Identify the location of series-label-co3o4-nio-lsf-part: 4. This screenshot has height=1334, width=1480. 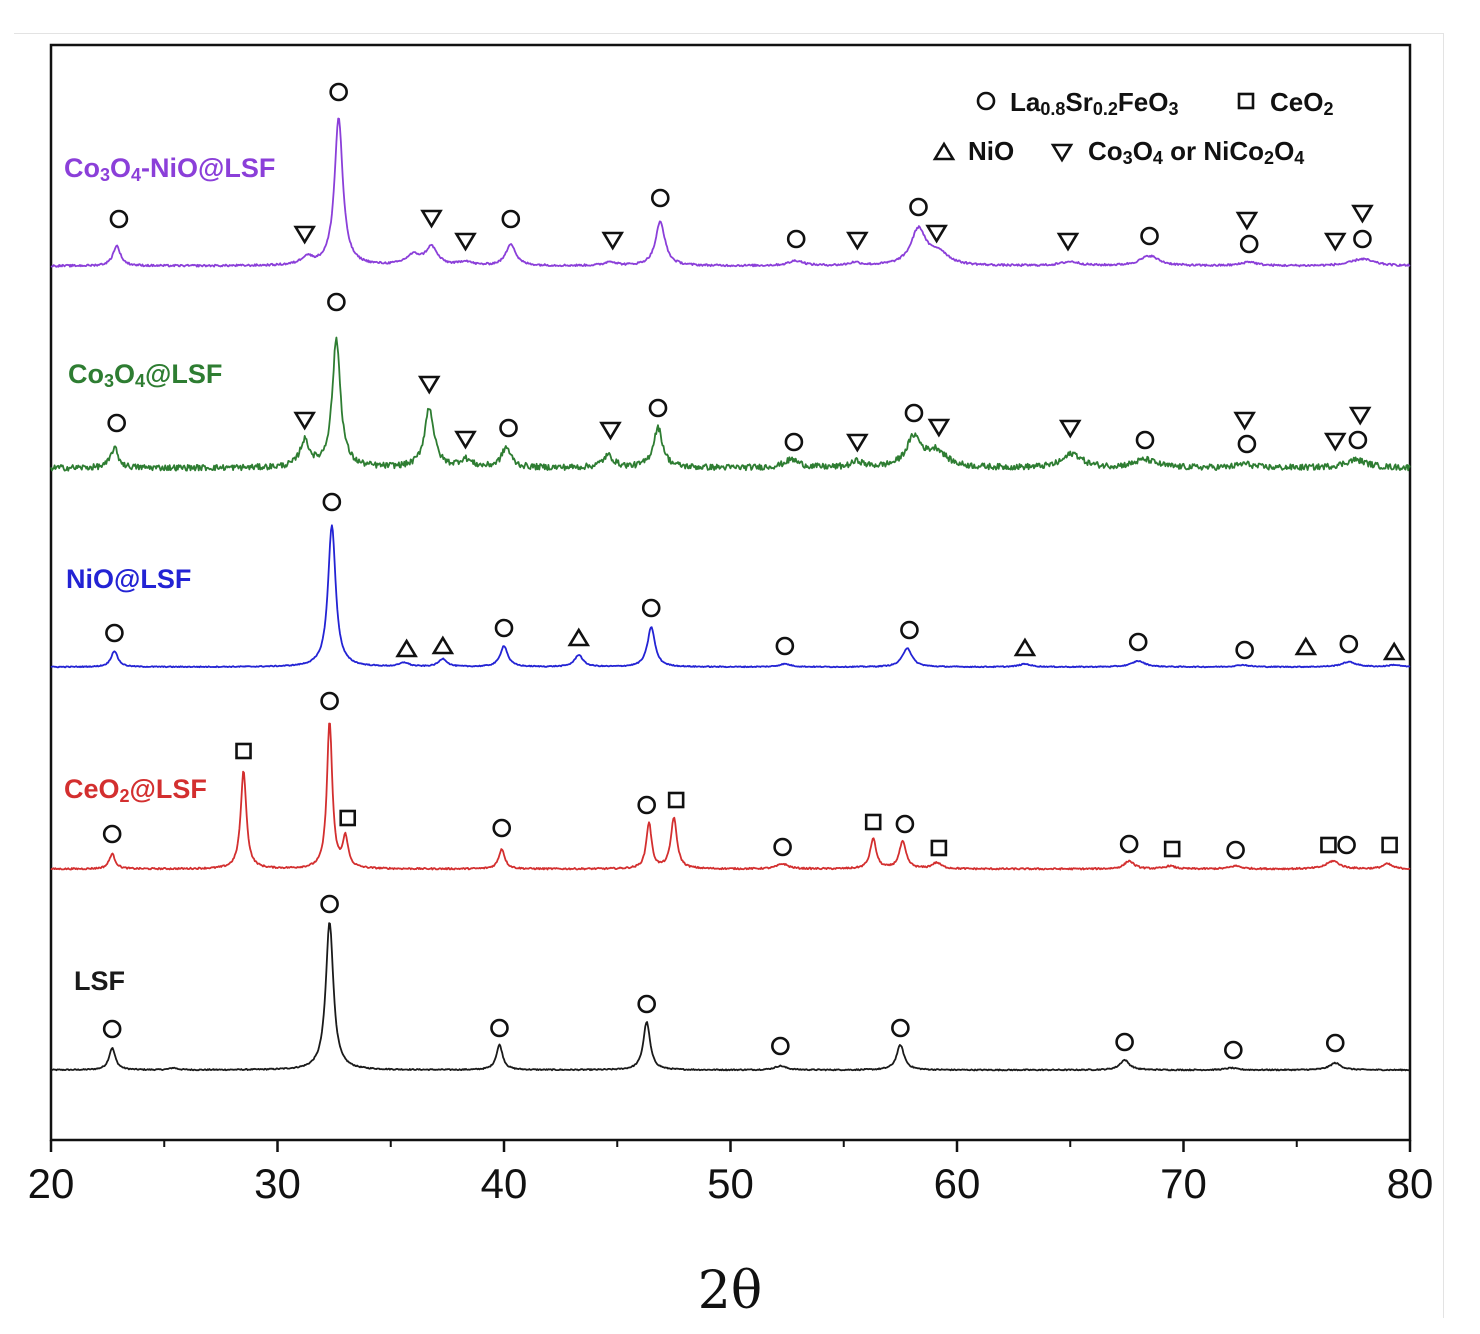
(136, 175).